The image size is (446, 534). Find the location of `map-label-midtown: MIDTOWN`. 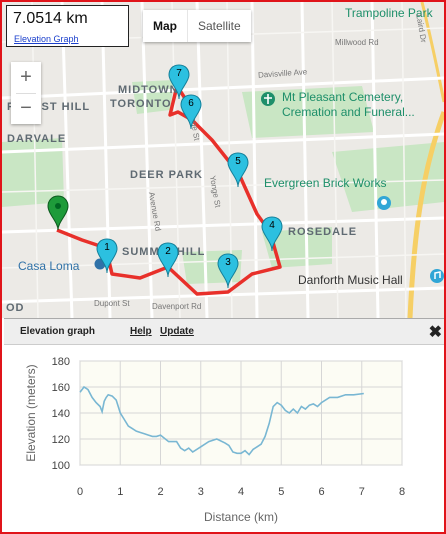

map-label-midtown: MIDTOWN is located at coordinates (148, 90).